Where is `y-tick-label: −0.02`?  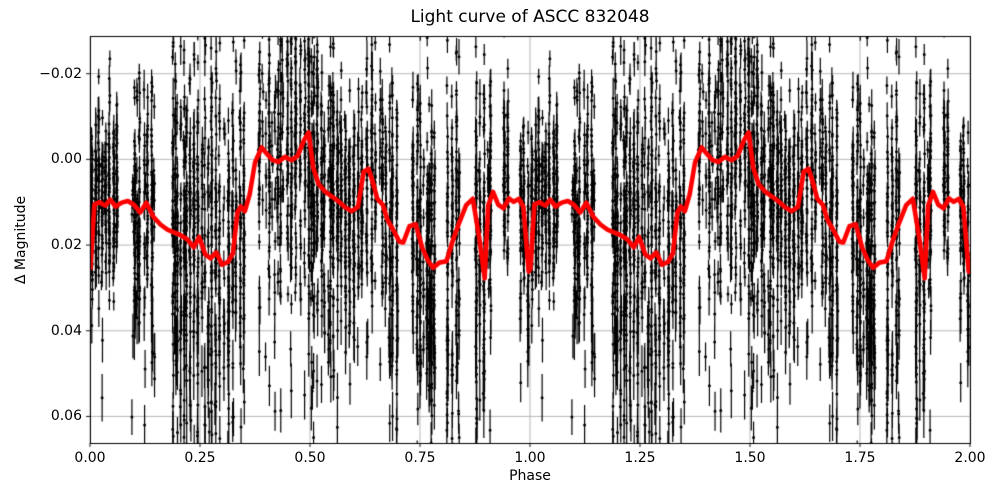
y-tick-label: −0.02 is located at coordinates (60, 73).